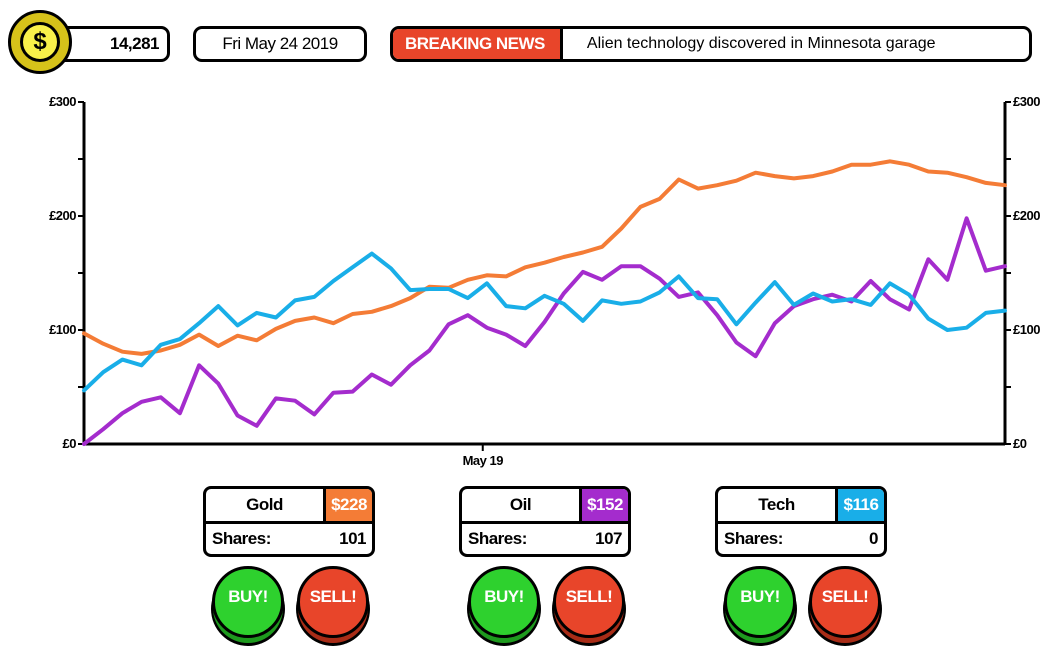 The width and height of the screenshot is (1062, 667). Describe the element at coordinates (1020, 443) in the screenshot. I see `y-tick-label-right: £0` at that location.